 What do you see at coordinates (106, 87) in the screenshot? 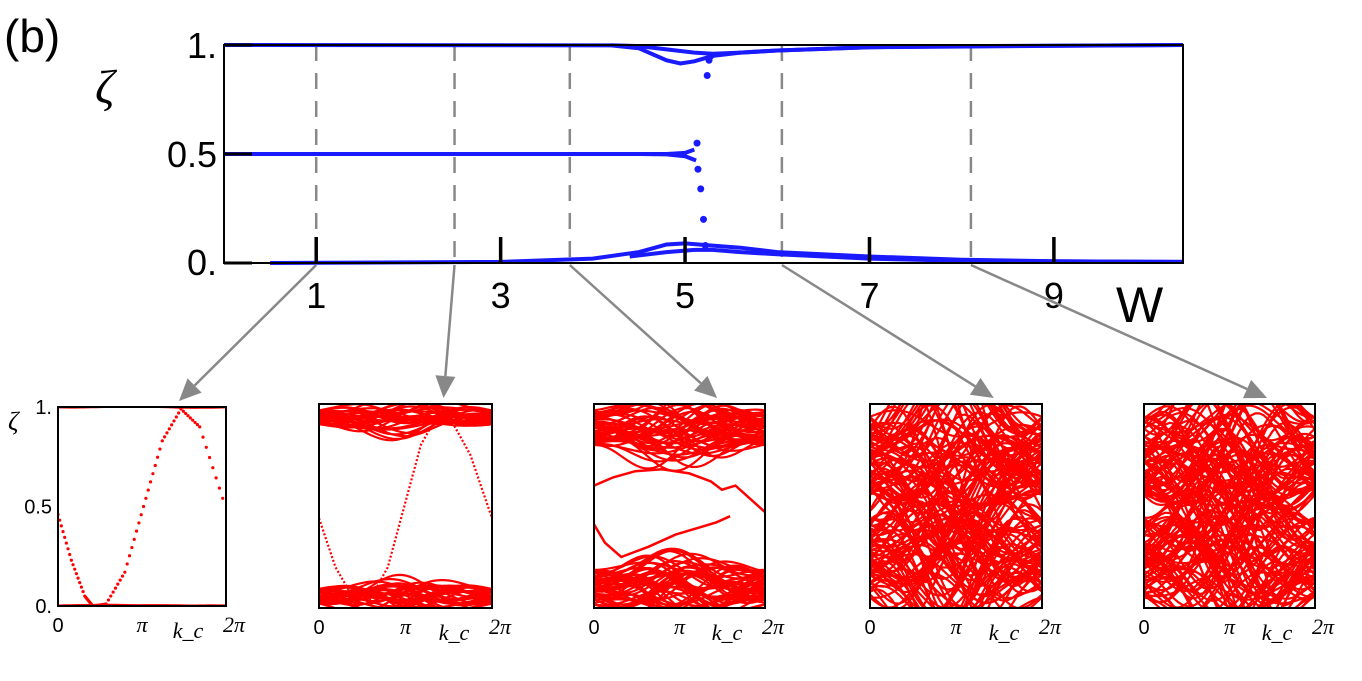
I see `y-axis-label: ζ` at bounding box center [106, 87].